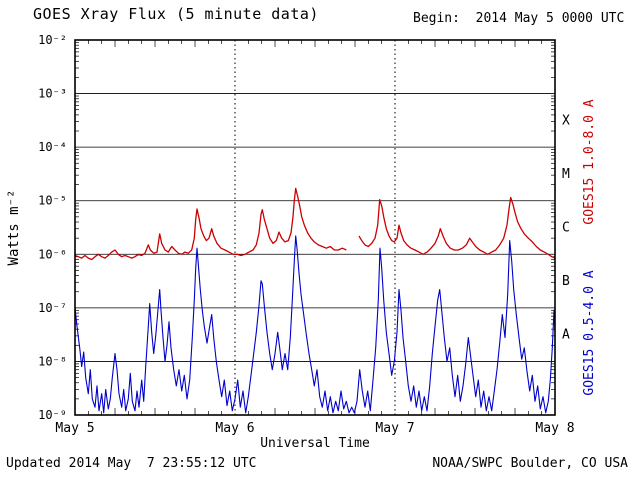 The image size is (640, 480). I want to click on chart-title: GOES Xray Flux (5 minute data), so click(176, 14).